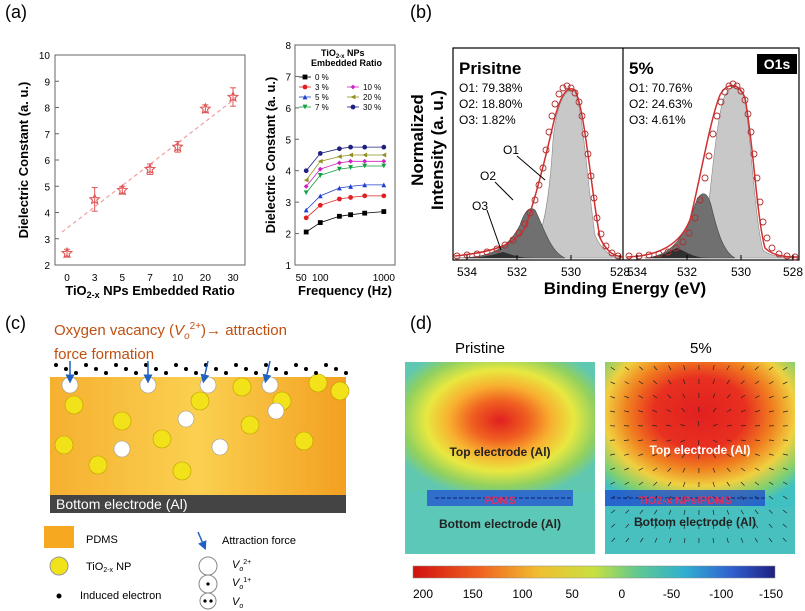 The height and width of the screenshot is (611, 805). I want to click on x-tick-label: 530, so click(741, 272).